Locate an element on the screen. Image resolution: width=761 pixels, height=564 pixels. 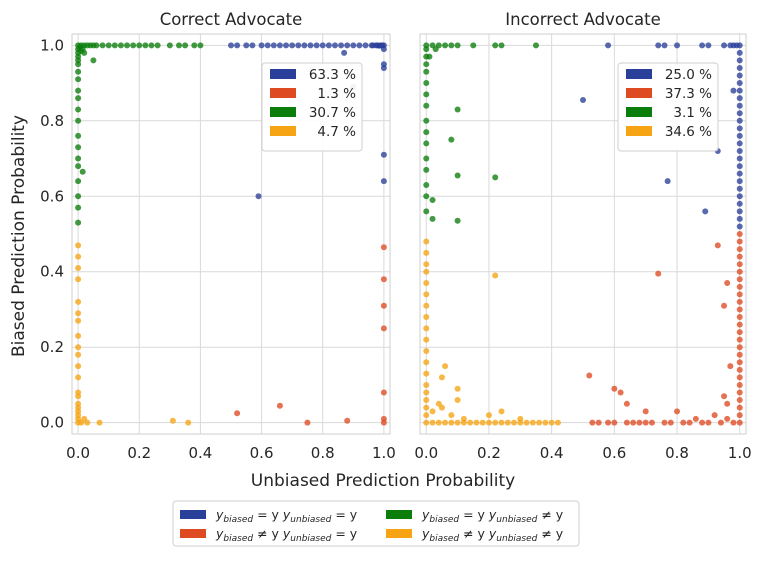
bottom-legend-label: ybiased ≠ y yunbiased ≠ y is located at coordinates (492, 535).